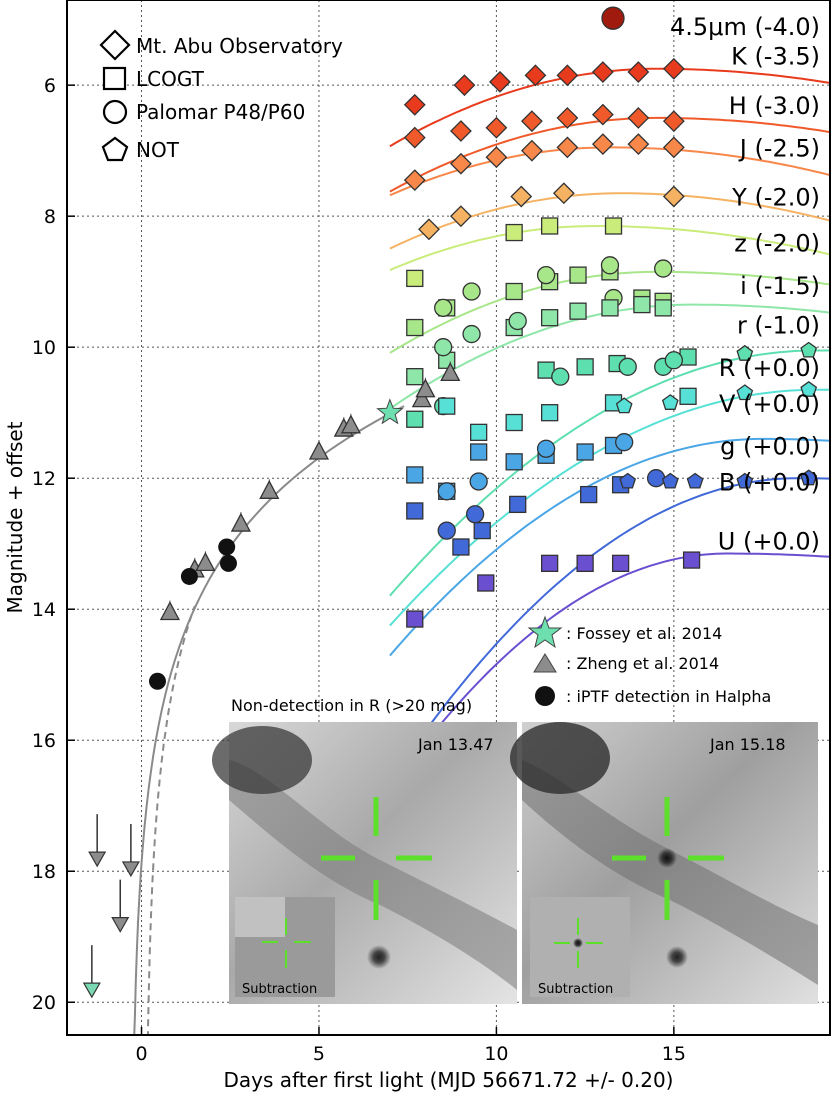  What do you see at coordinates (545, 663) in the screenshot?
I see `legend-marker-triangle` at bounding box center [545, 663].